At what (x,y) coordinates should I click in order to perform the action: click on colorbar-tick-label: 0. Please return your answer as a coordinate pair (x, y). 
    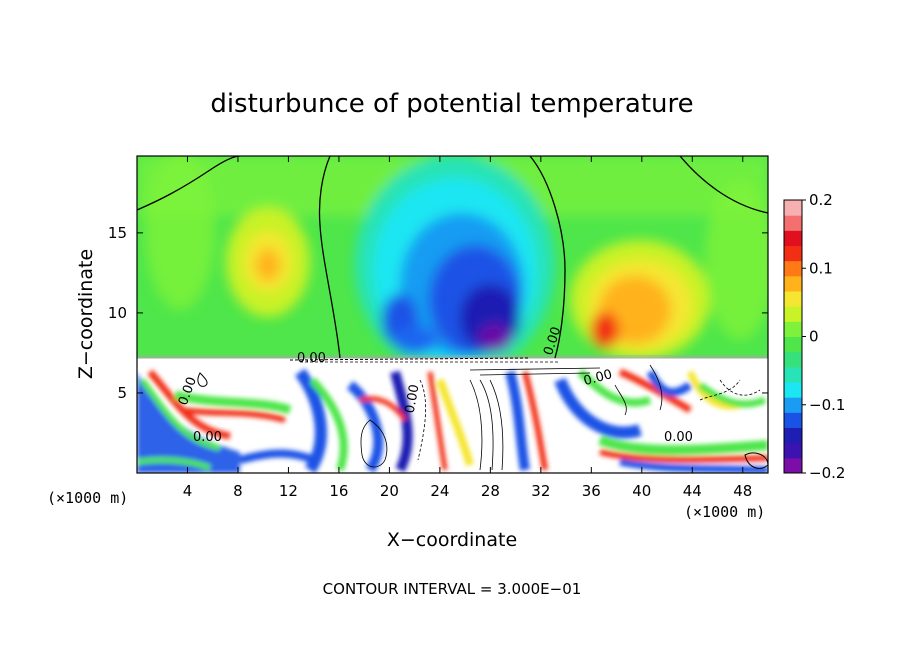
    Looking at the image, I should click on (814, 337).